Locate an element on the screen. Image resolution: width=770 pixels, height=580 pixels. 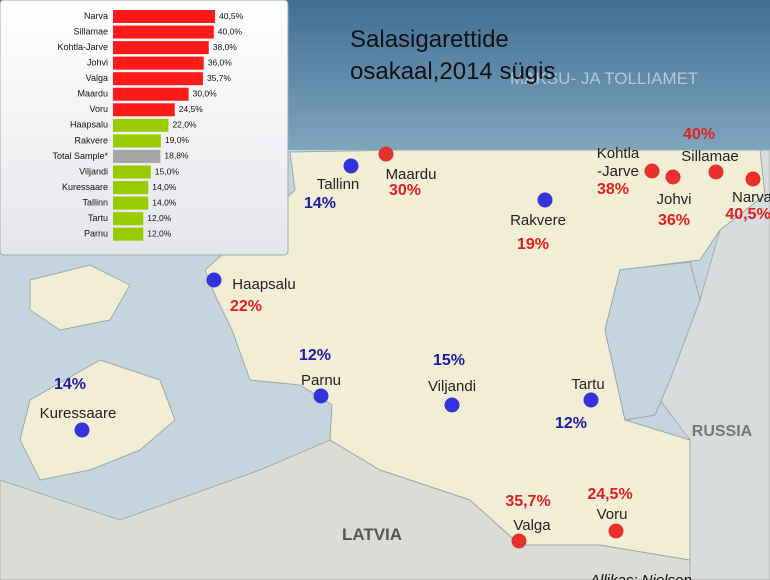
city-value: 15% is located at coordinates (449, 360).